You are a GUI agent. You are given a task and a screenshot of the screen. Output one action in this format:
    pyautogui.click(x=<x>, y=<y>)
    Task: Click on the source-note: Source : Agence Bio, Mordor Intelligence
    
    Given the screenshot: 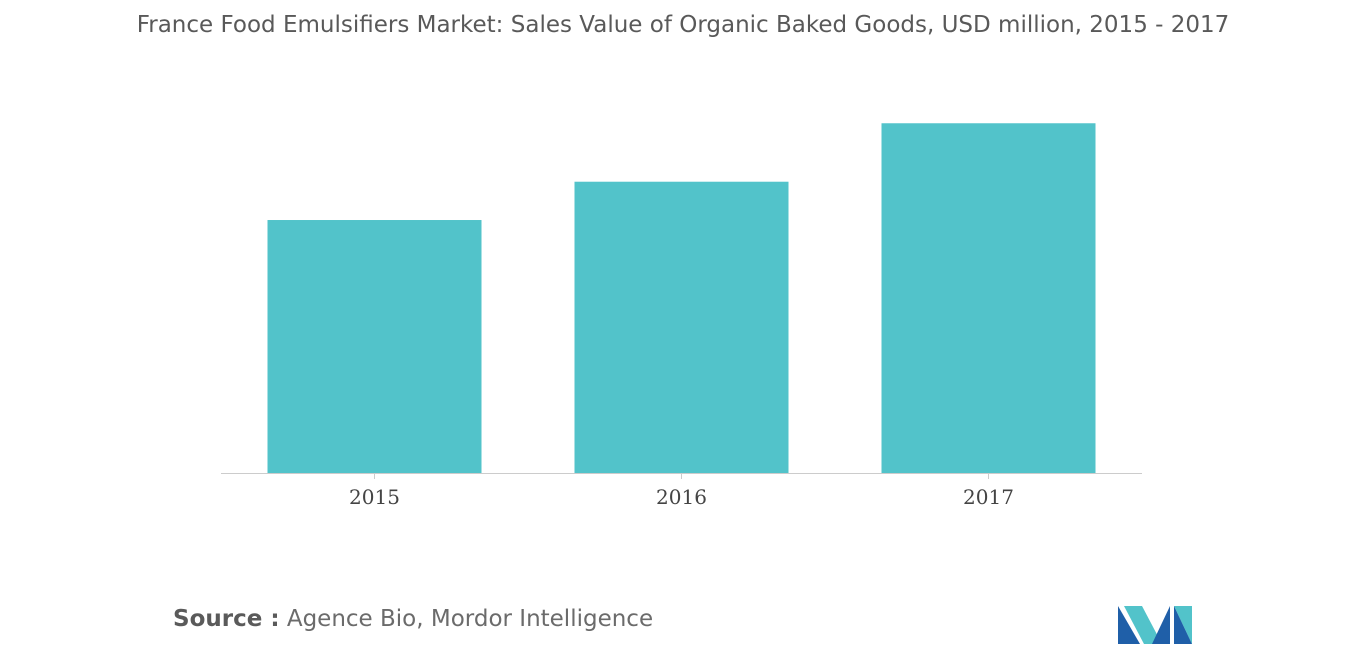 What is the action you would take?
    pyautogui.click(x=413, y=619)
    